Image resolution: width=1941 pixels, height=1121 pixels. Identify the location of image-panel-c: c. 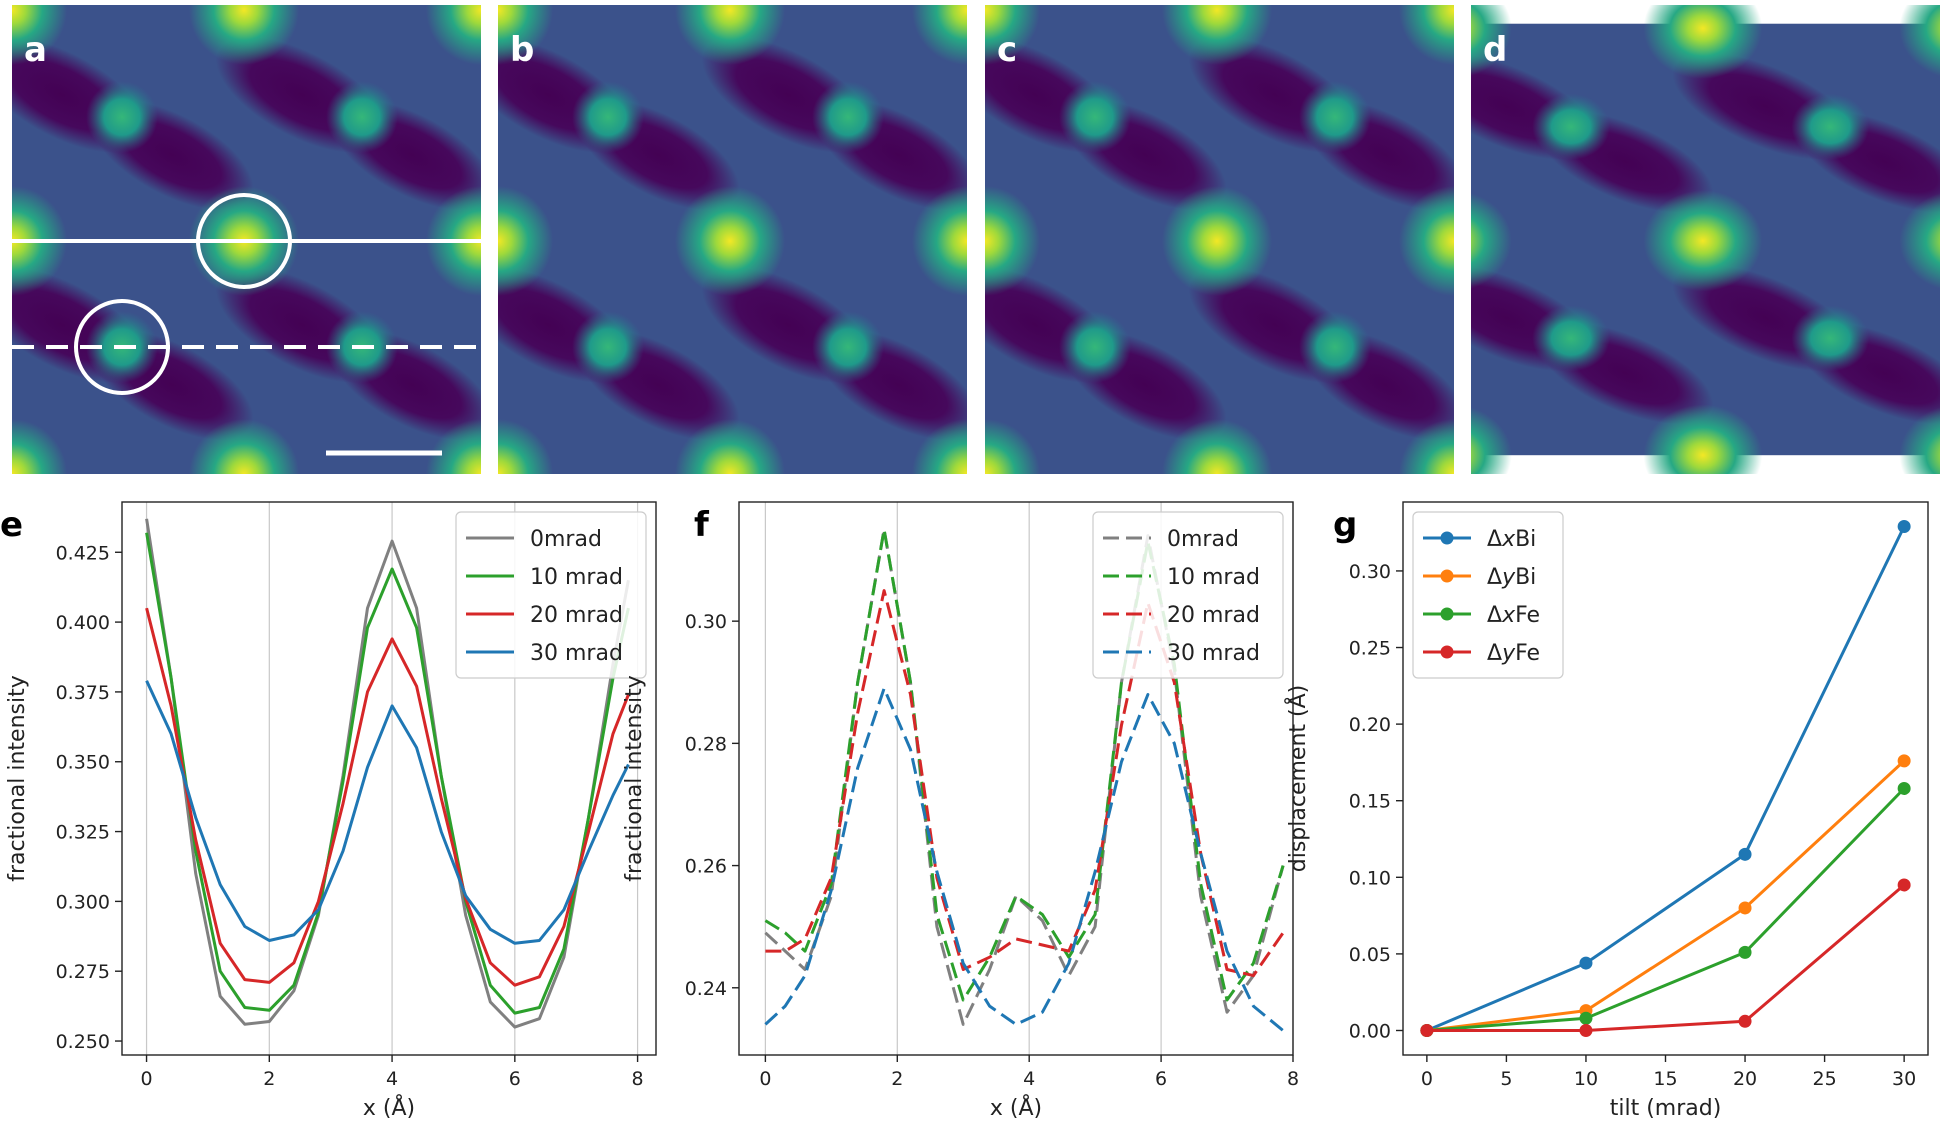
(1219, 239).